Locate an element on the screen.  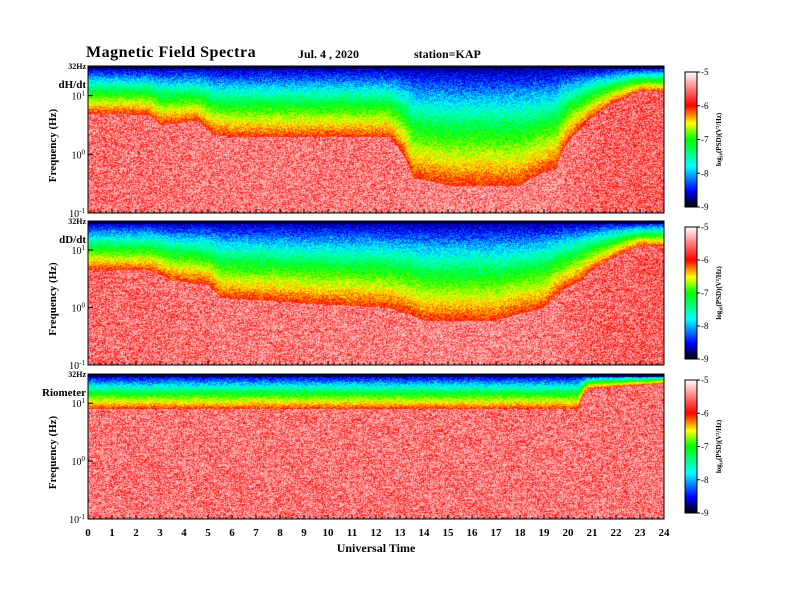
chart-title: Magnetic Field Spectra is located at coordinates (171, 52).